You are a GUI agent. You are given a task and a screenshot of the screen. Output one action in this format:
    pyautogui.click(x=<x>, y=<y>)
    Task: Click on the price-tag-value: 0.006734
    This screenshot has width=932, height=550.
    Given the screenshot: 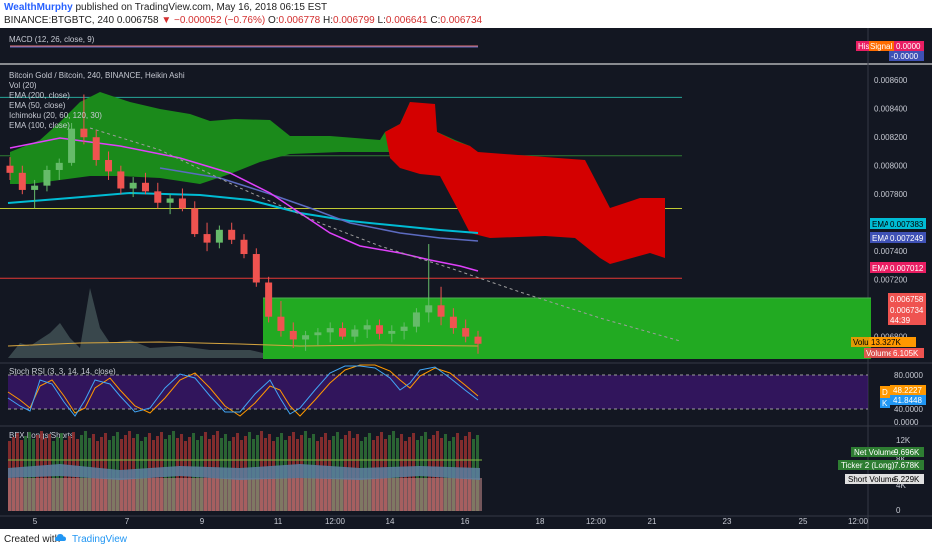 What is the action you would take?
    pyautogui.click(x=907, y=310)
    